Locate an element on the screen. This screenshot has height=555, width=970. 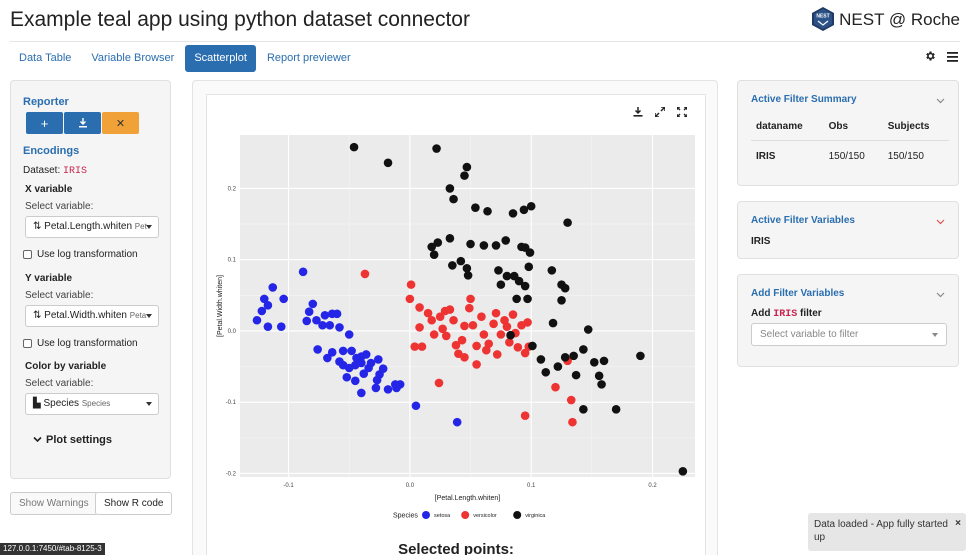
add-filter-prefix: Add is located at coordinates (761, 313).